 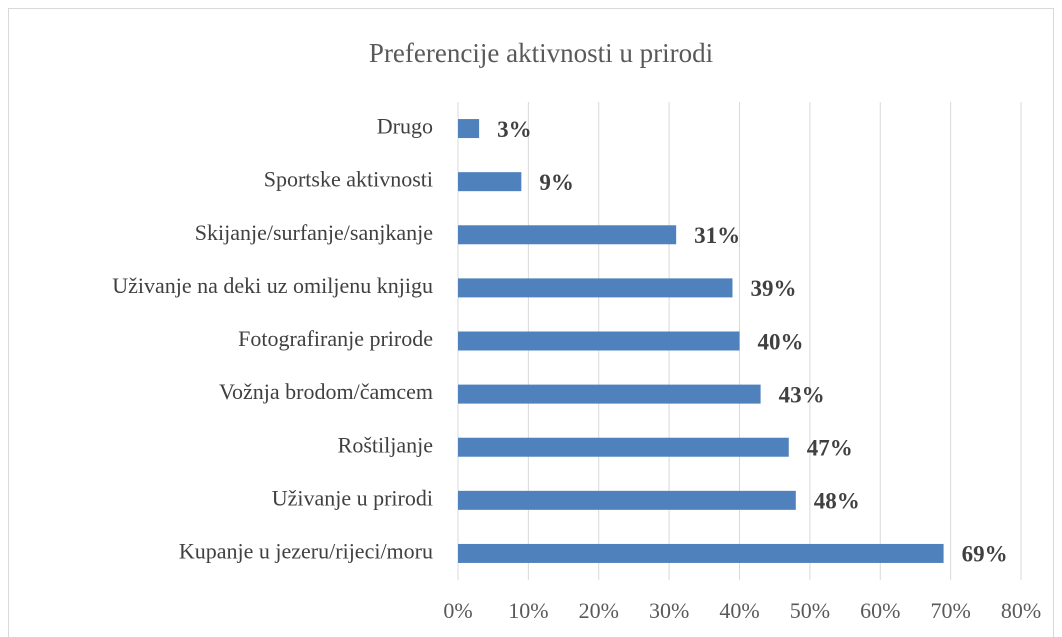 I want to click on data-label: 43%, so click(x=802, y=394).